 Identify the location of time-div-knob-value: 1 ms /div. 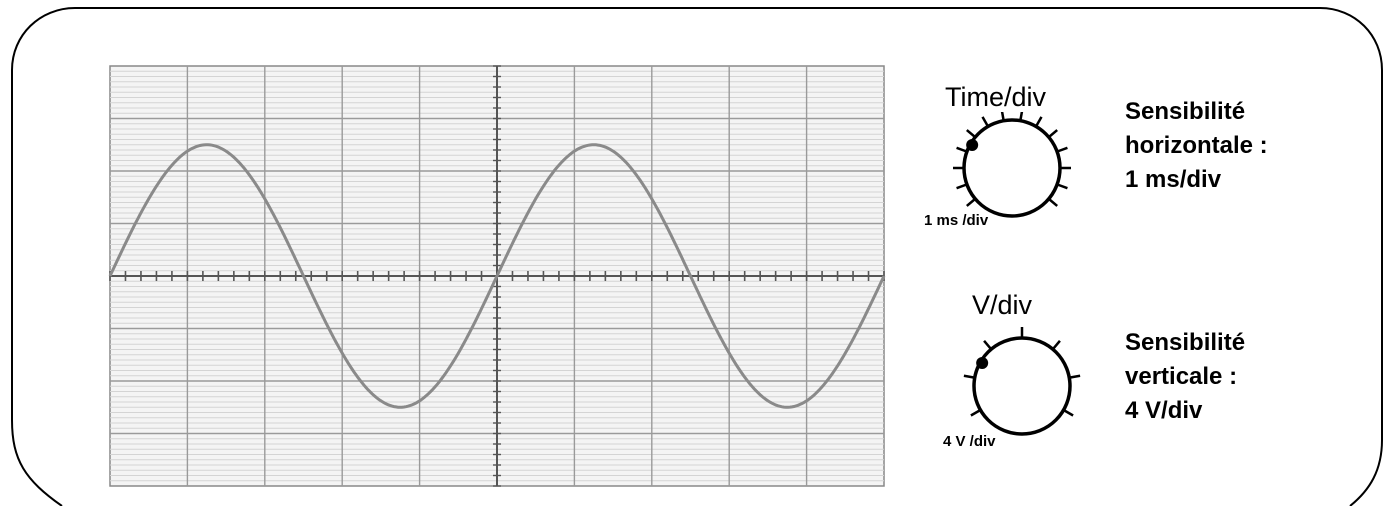
(956, 220).